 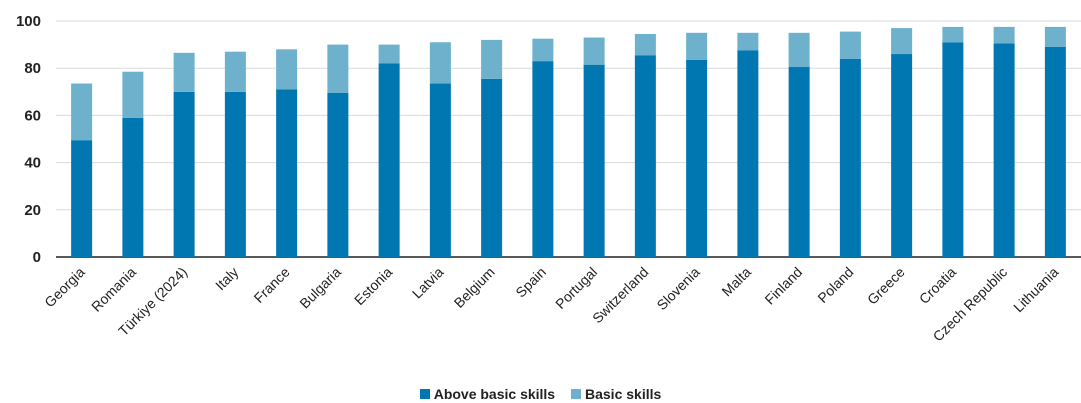 What do you see at coordinates (64, 287) in the screenshot?
I see `x-tick-label: Georgia` at bounding box center [64, 287].